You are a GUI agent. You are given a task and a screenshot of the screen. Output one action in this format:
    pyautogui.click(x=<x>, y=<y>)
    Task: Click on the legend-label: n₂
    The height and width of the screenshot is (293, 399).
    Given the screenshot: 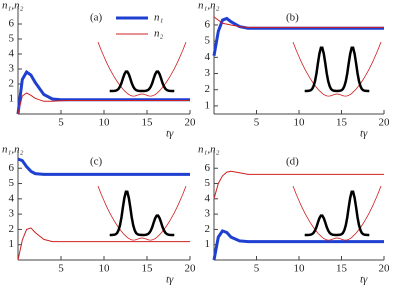 What is the action you would take?
    pyautogui.click(x=159, y=34)
    